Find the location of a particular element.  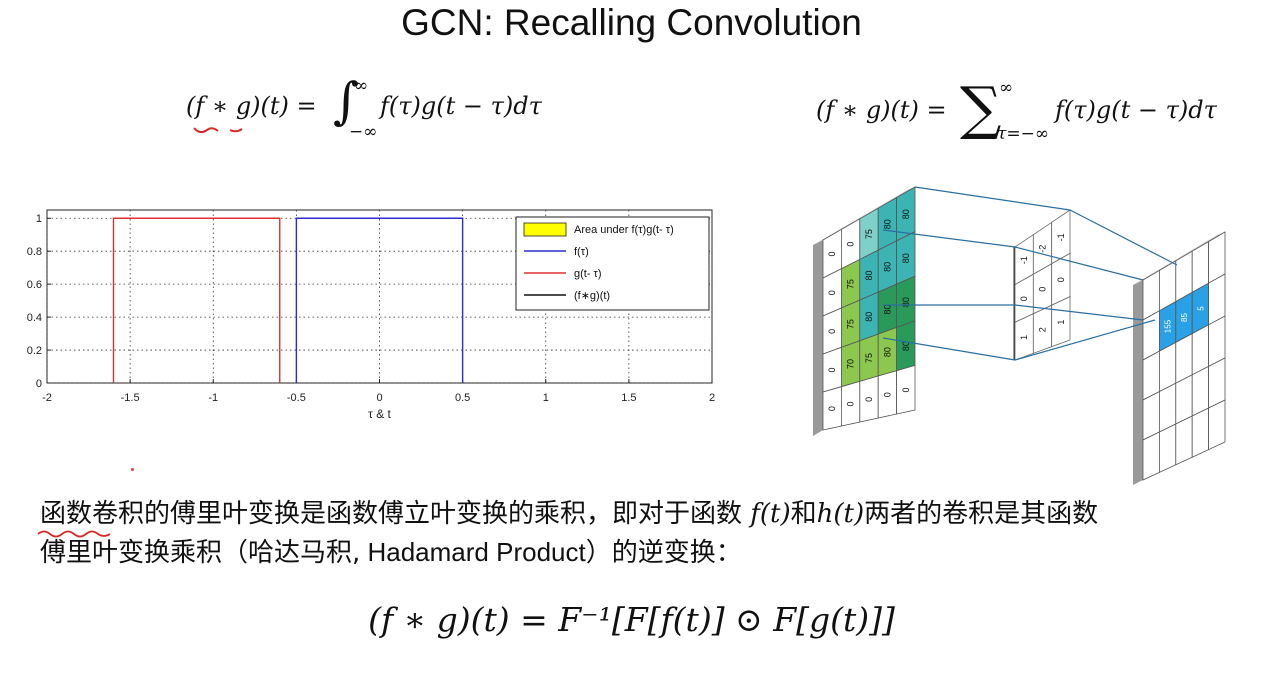

legend-label: g(t- τ) is located at coordinates (588, 274).